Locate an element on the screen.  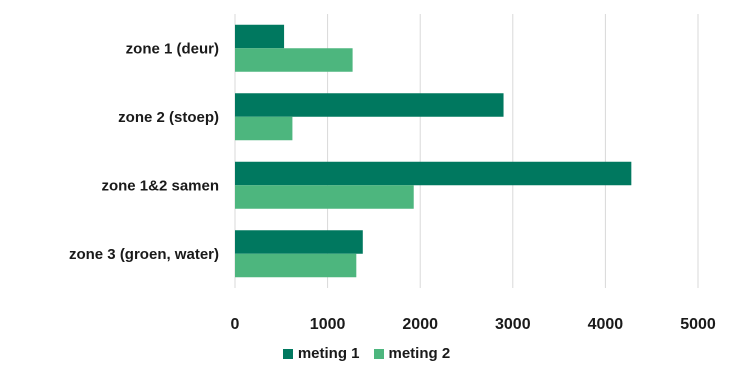
legend-label-meting-2: meting 2 is located at coordinates (419, 353).